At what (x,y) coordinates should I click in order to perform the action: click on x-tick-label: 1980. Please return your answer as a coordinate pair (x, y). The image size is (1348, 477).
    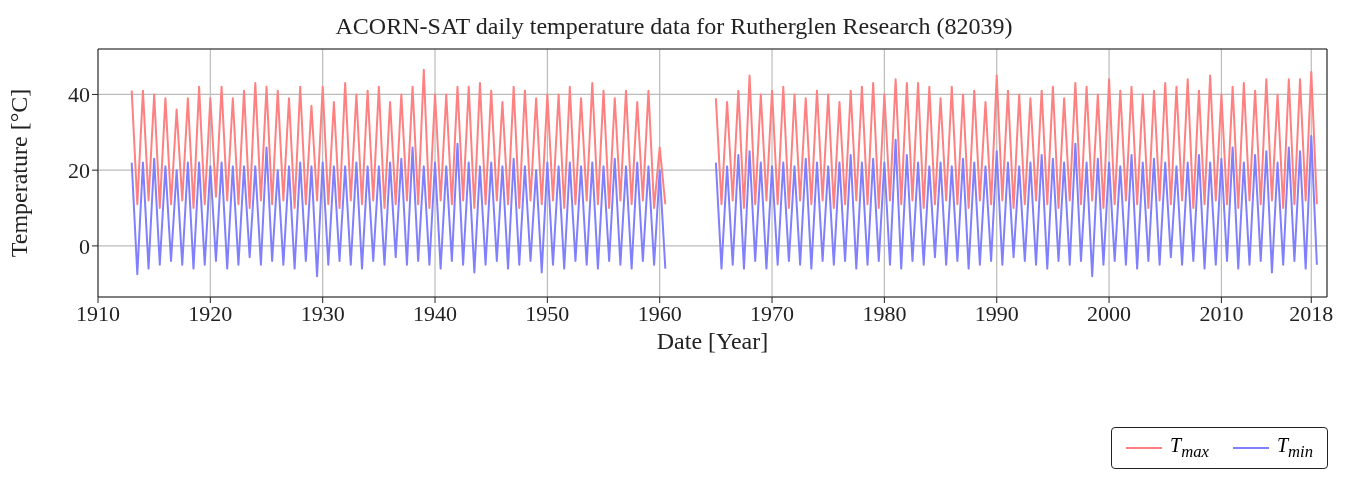
    Looking at the image, I should click on (884, 313).